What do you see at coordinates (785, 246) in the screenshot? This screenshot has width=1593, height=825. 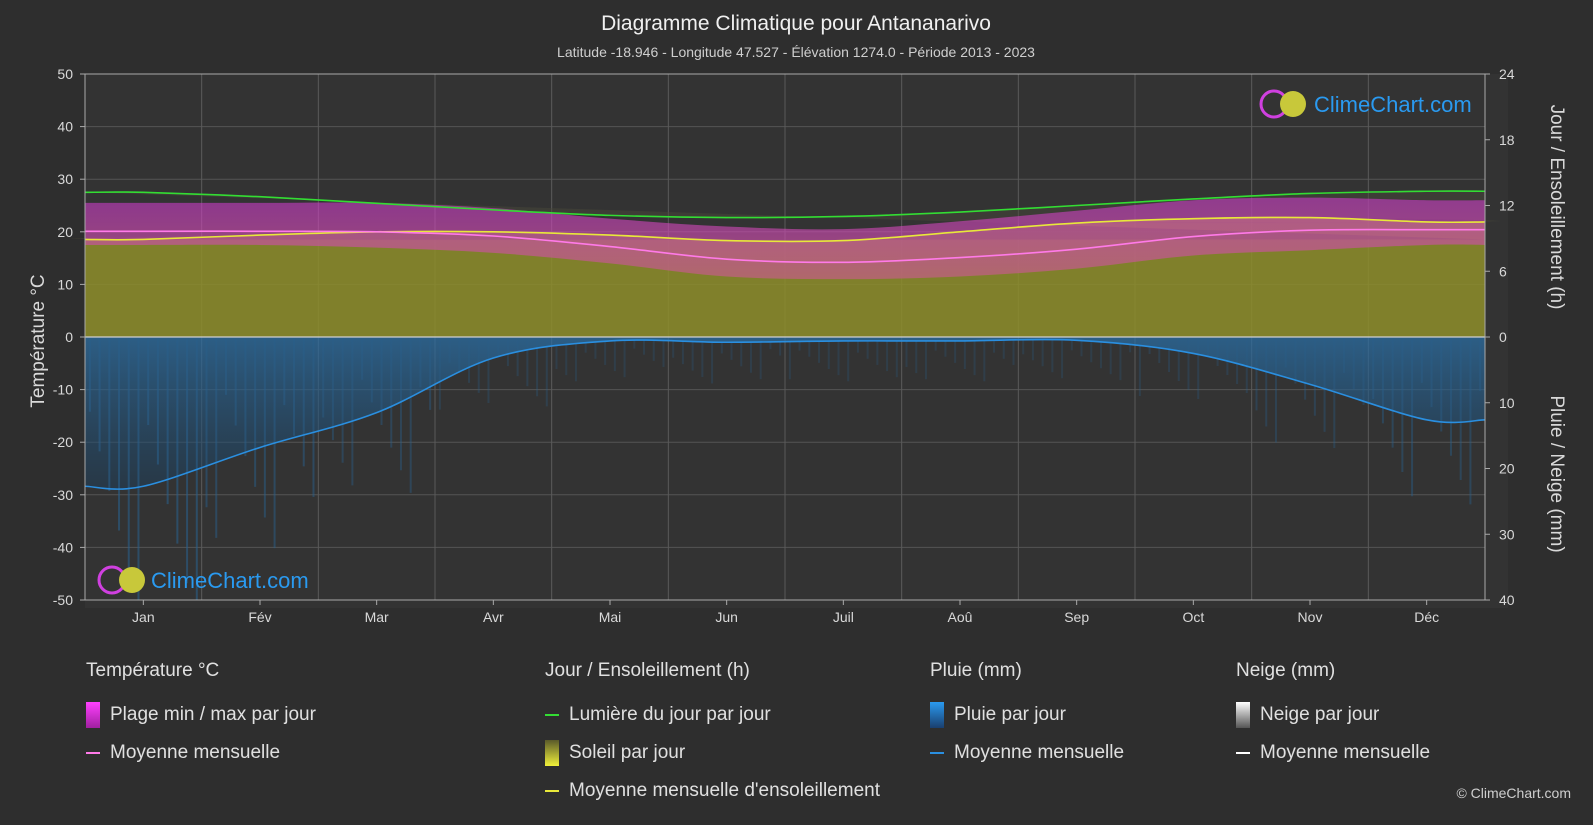 I see `temperature-mean-line` at bounding box center [785, 246].